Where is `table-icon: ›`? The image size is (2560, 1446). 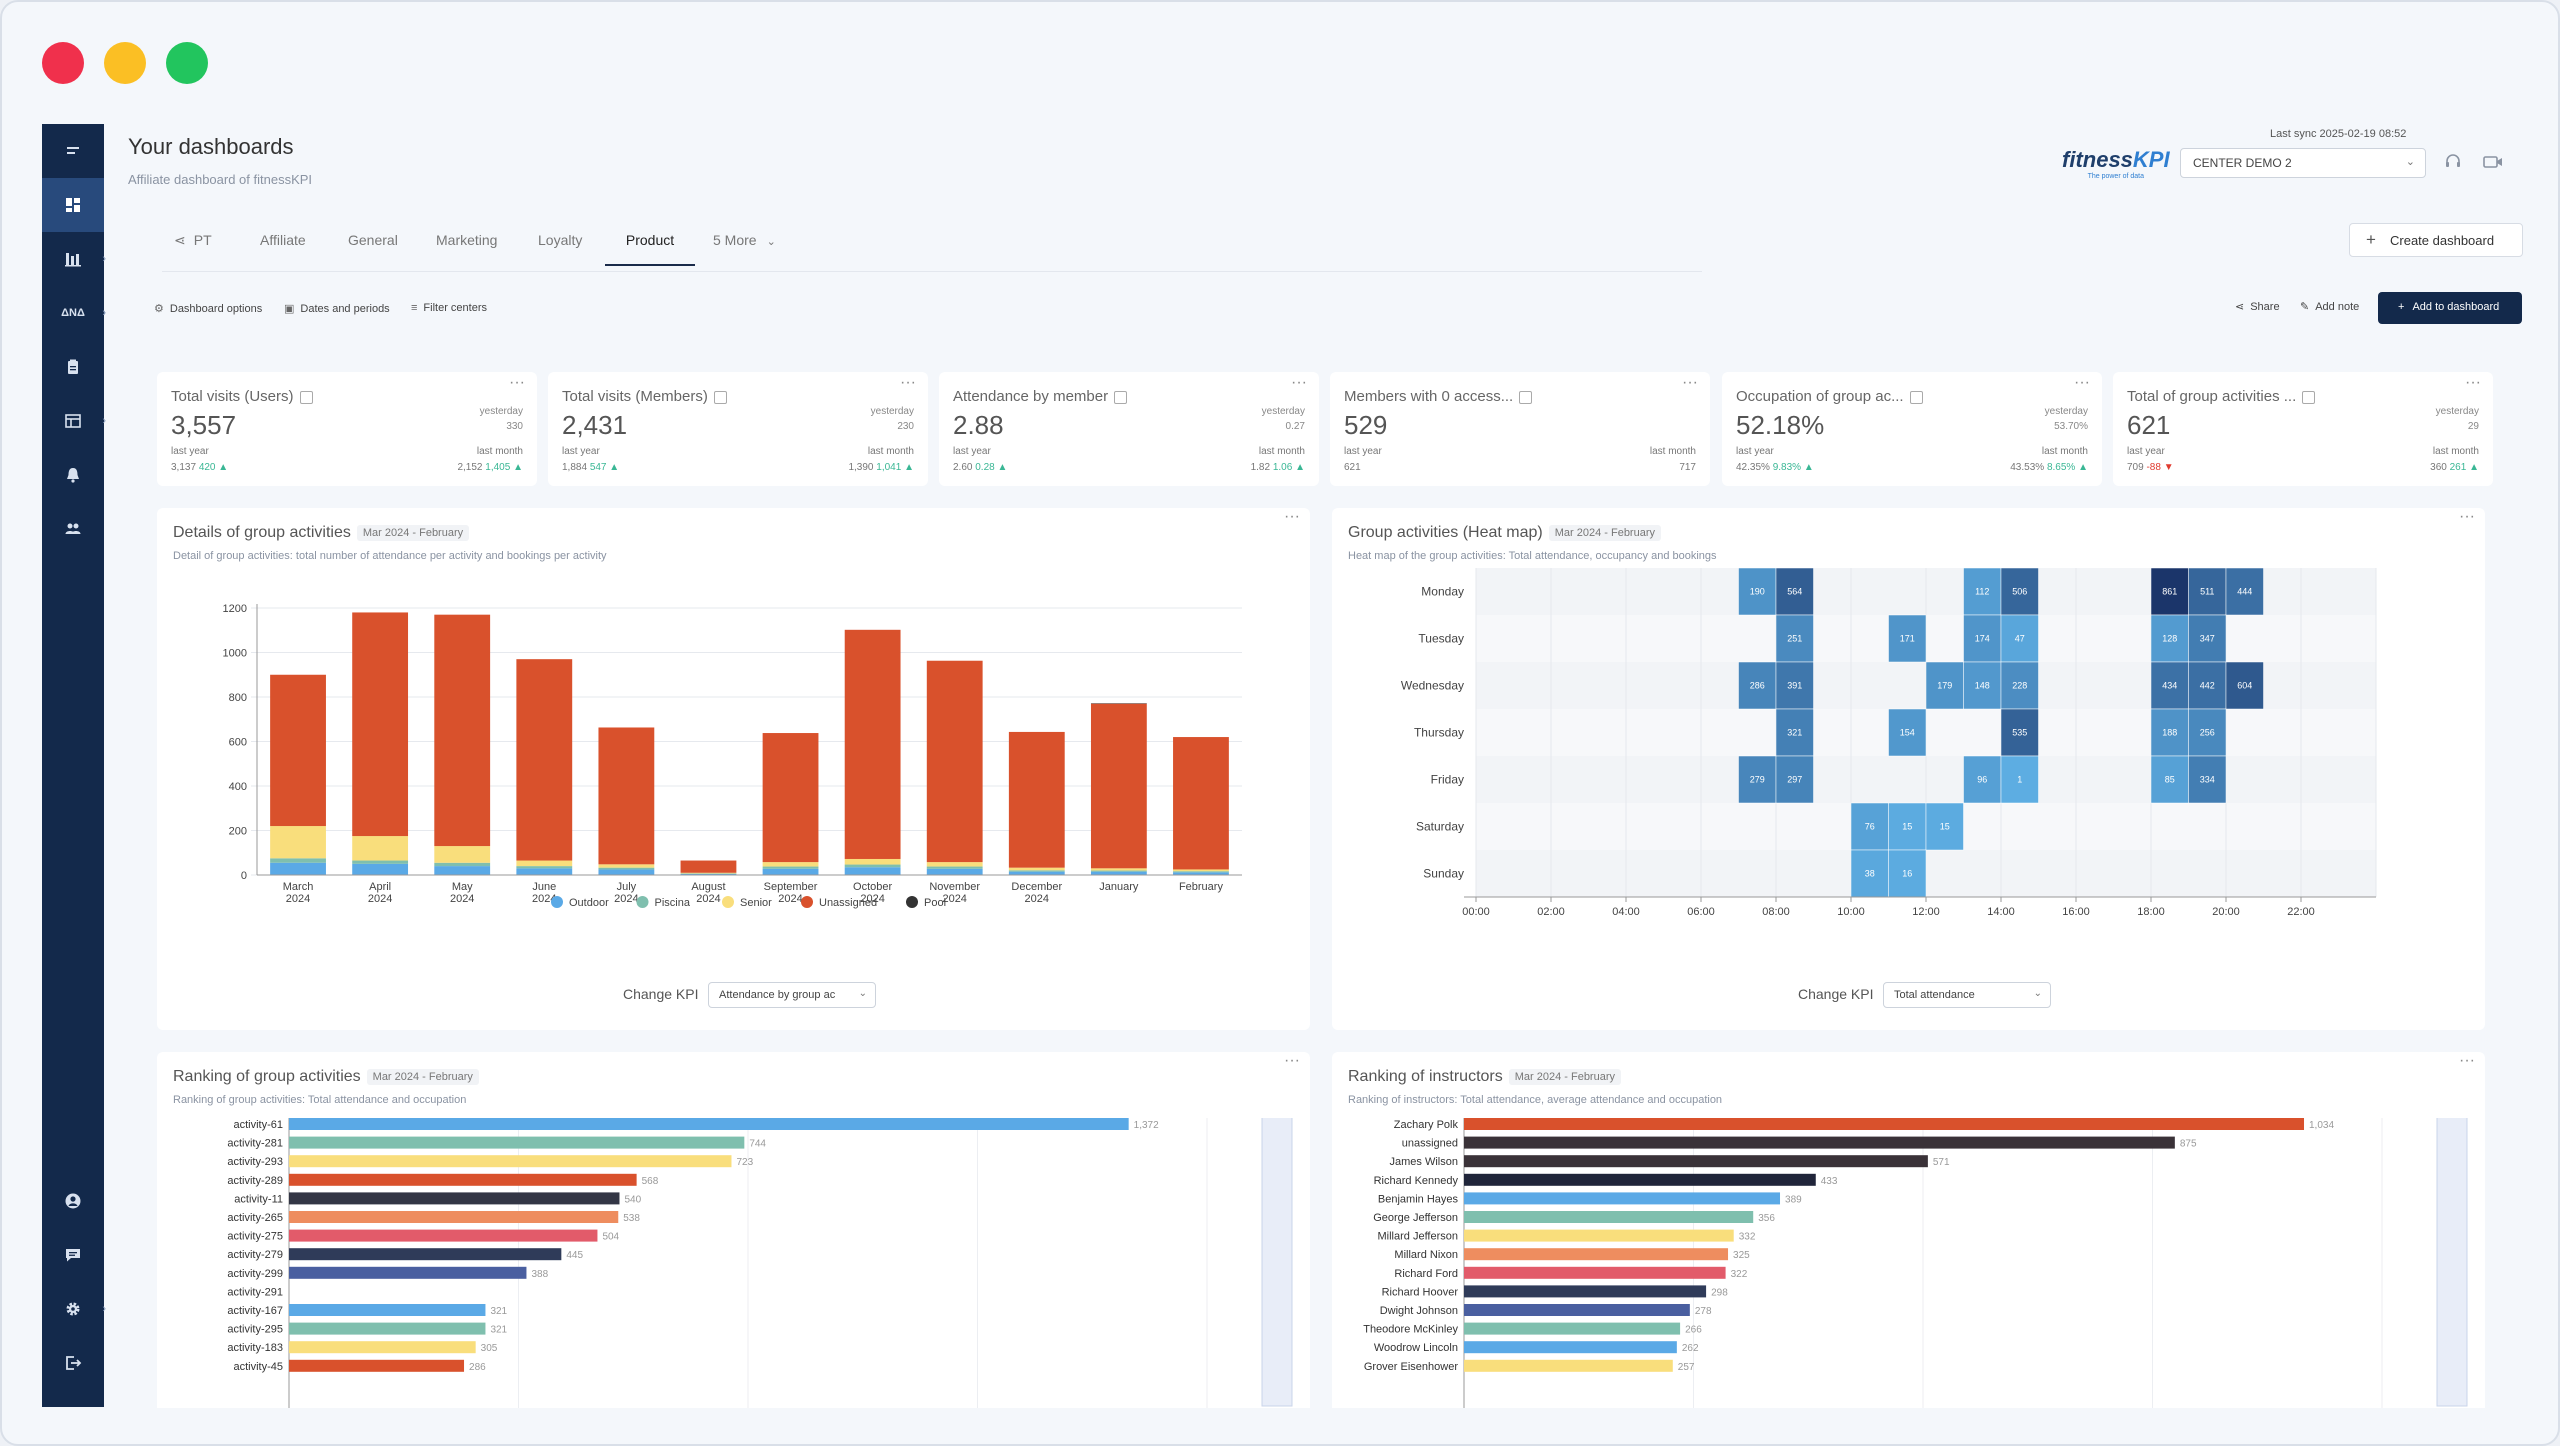 table-icon: › is located at coordinates (74, 421).